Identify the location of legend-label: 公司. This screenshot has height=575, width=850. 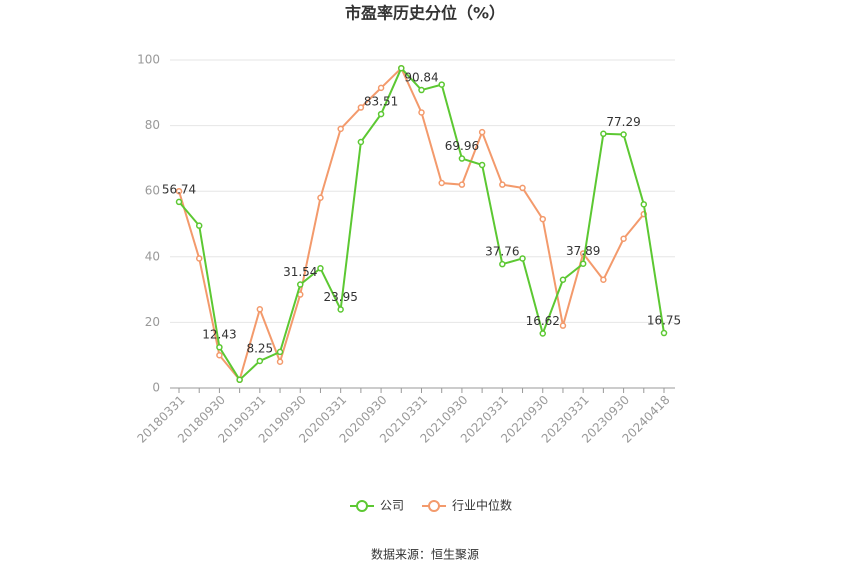
(392, 506).